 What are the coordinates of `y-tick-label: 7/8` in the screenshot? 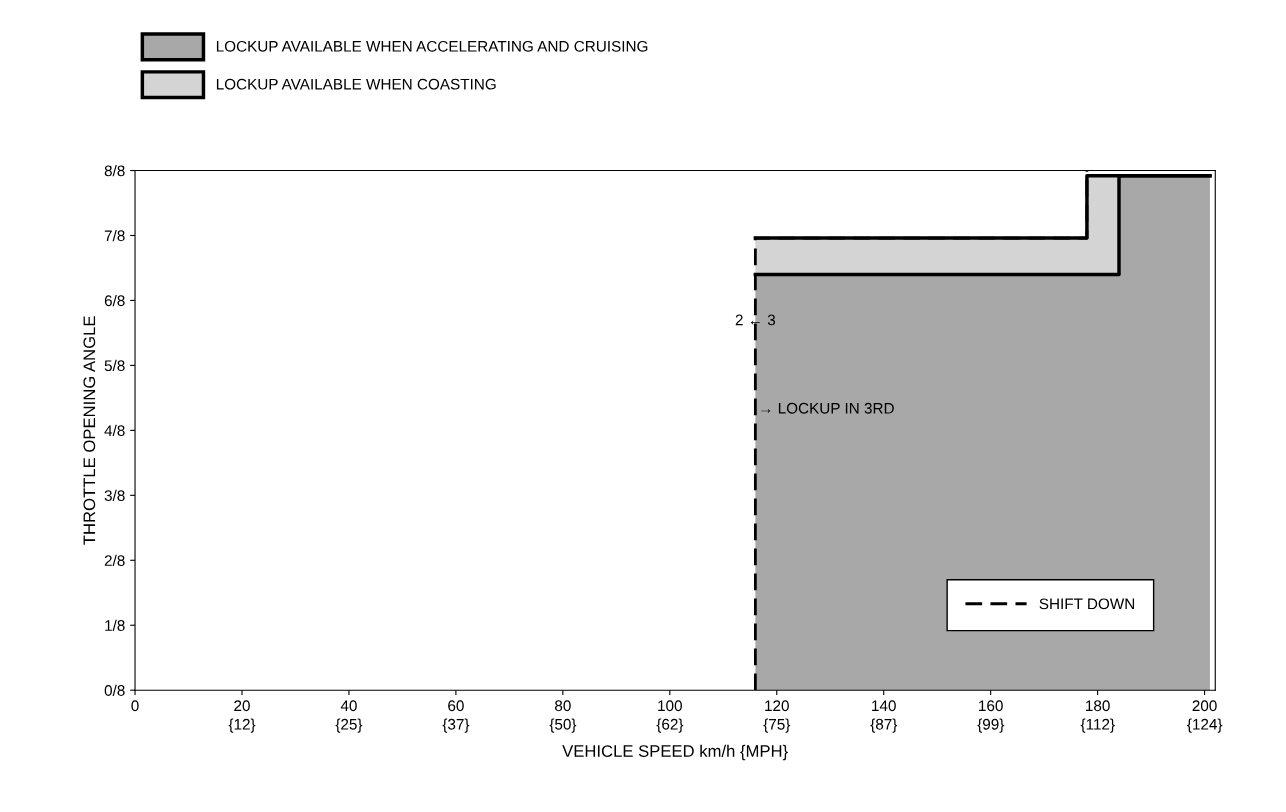 It's located at (114, 235).